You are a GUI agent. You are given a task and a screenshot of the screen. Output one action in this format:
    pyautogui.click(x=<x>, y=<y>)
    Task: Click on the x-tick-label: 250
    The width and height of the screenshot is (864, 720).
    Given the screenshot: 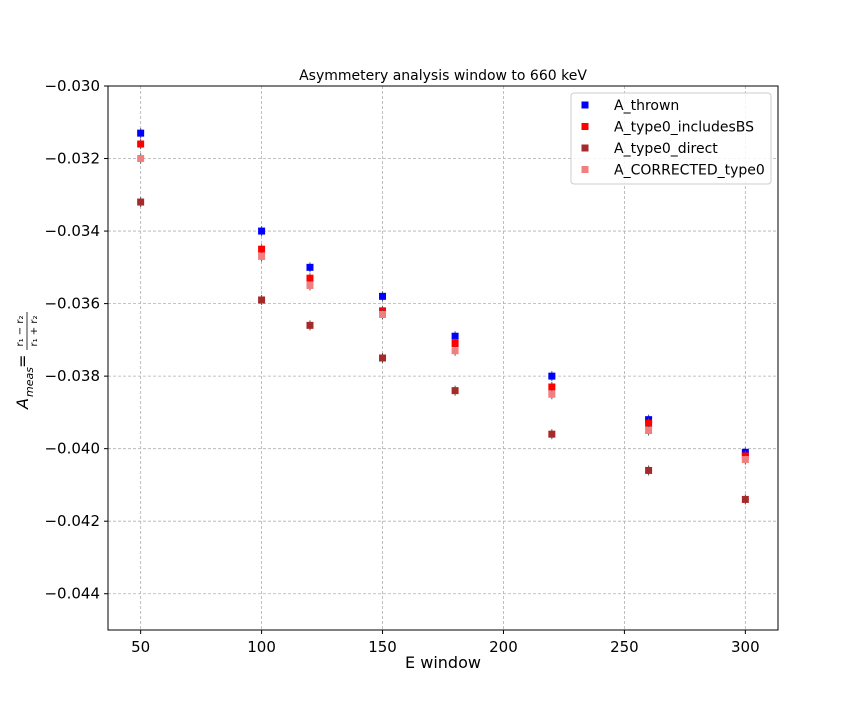 What is the action you would take?
    pyautogui.click(x=624, y=647)
    